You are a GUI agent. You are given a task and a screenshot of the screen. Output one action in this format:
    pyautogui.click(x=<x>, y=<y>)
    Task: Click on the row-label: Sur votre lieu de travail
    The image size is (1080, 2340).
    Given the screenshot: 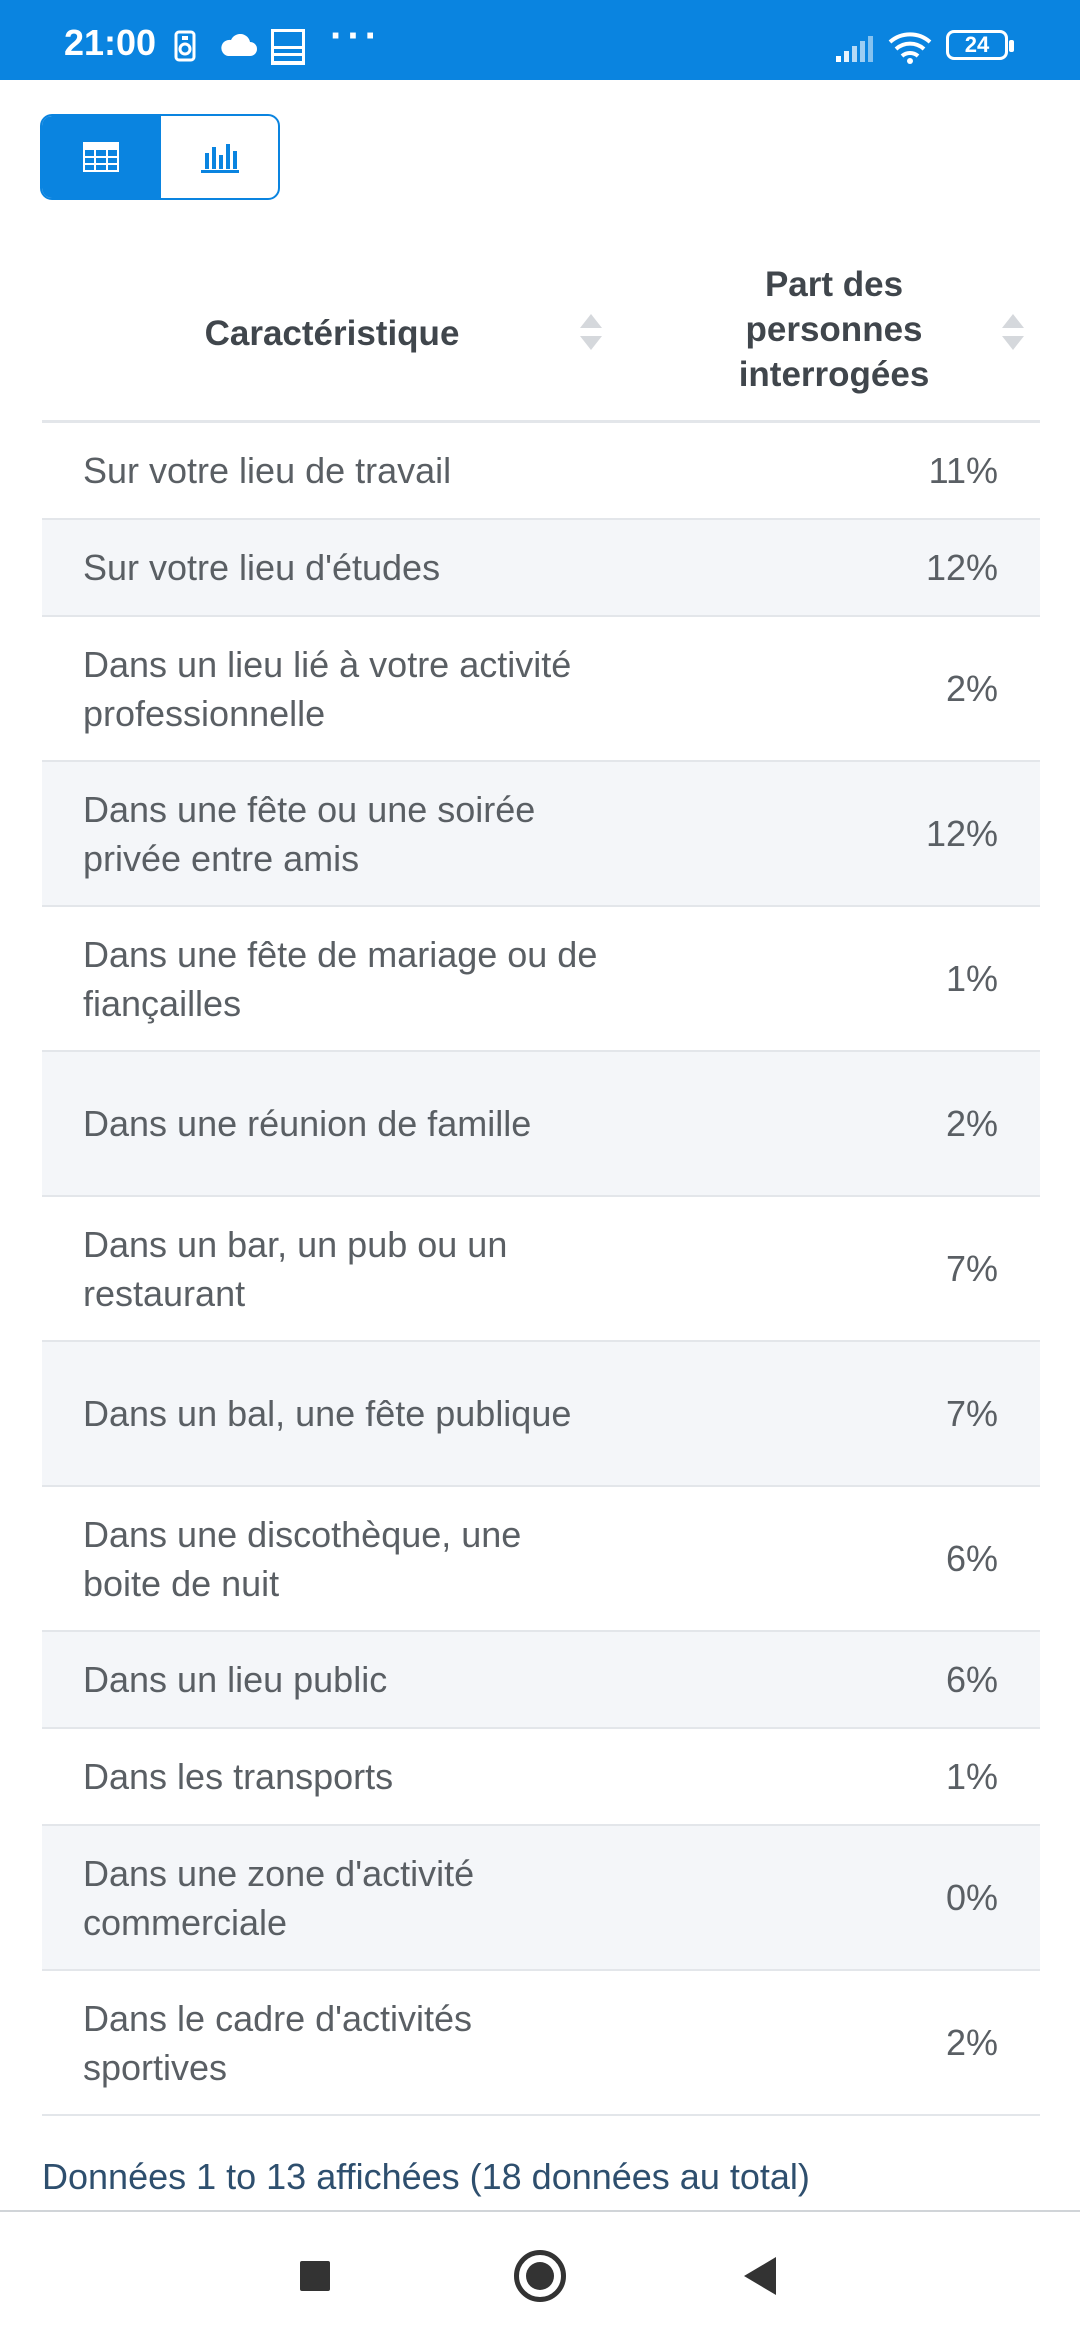 What is the action you would take?
    pyautogui.click(x=267, y=470)
    